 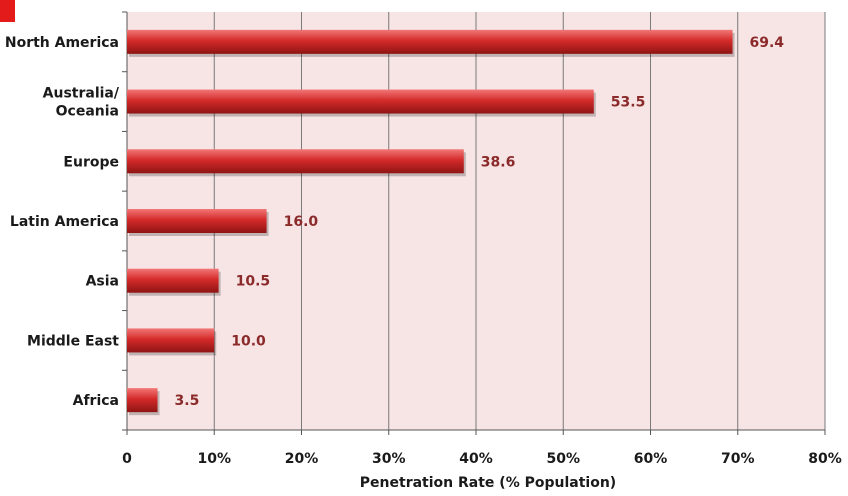 I want to click on x-tick-label: 60%, so click(x=651, y=459).